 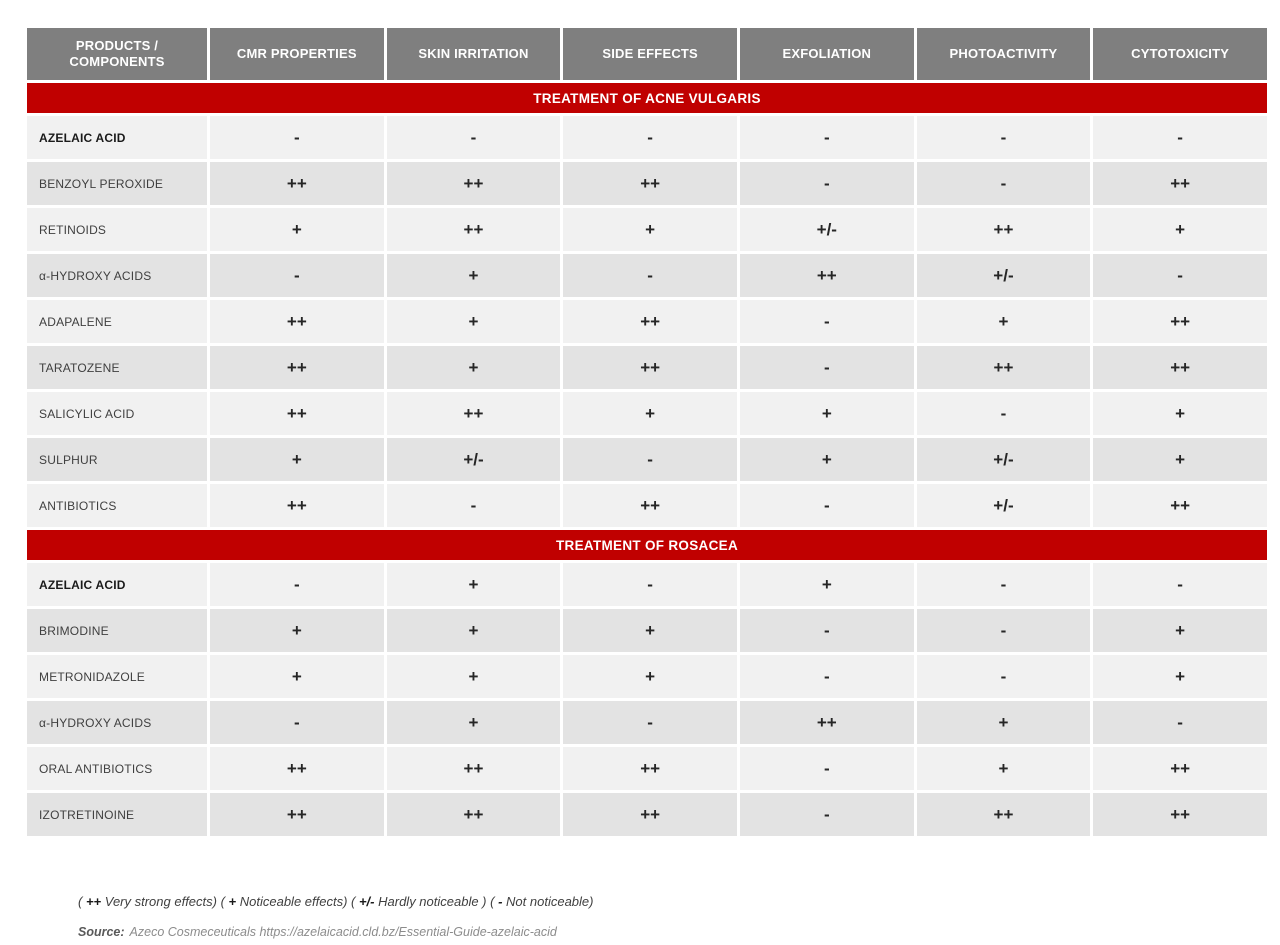 I want to click on legend-text: Not noticeable), so click(x=548, y=901).